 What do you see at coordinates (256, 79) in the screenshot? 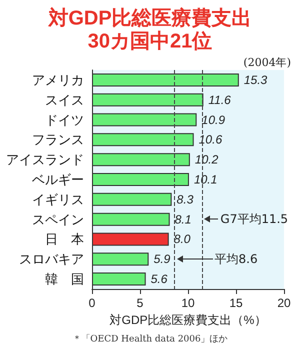
I see `data-label: 15.3` at bounding box center [256, 79].